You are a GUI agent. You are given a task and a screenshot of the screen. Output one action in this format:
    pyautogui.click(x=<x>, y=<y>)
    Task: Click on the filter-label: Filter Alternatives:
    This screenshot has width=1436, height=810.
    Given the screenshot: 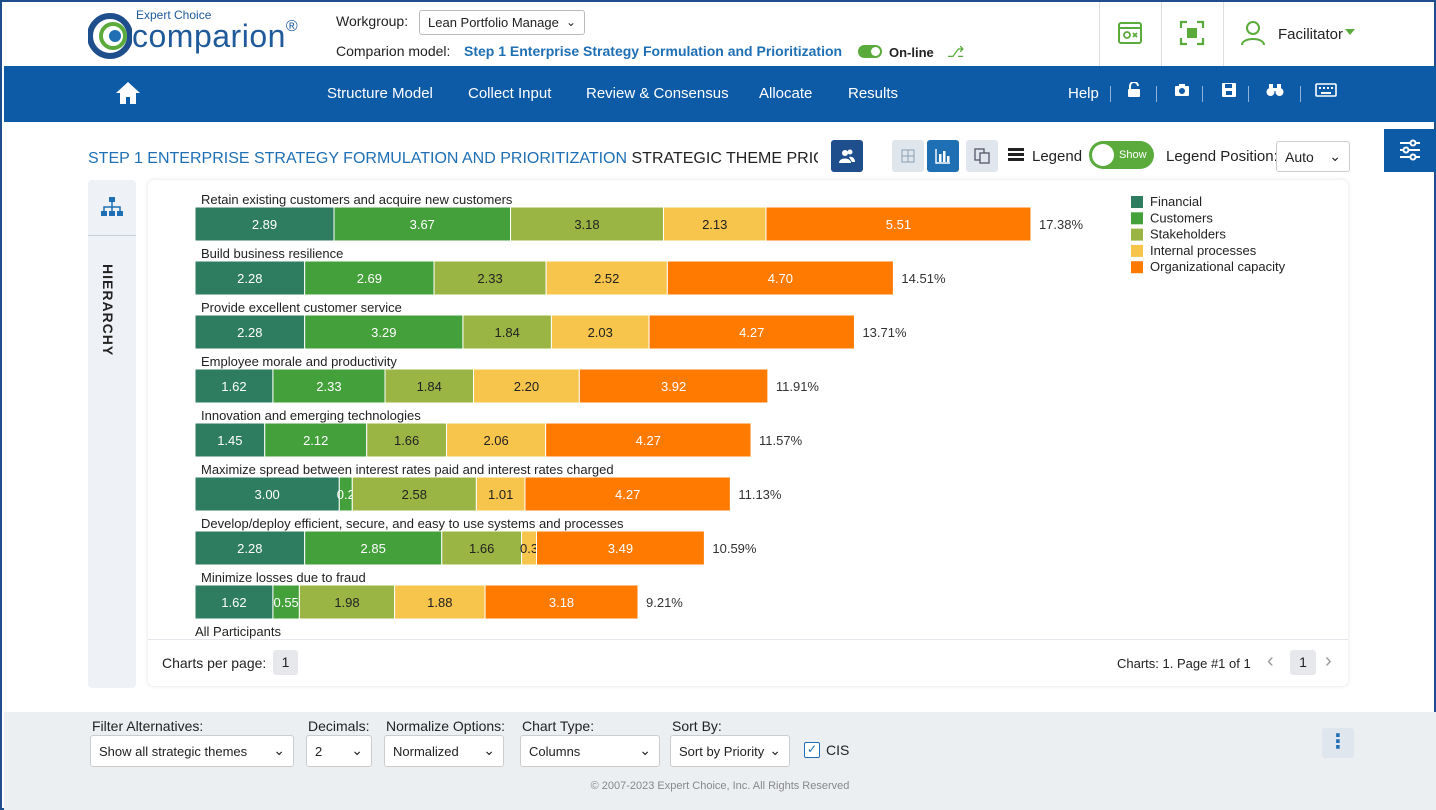 What is the action you would take?
    pyautogui.click(x=148, y=726)
    